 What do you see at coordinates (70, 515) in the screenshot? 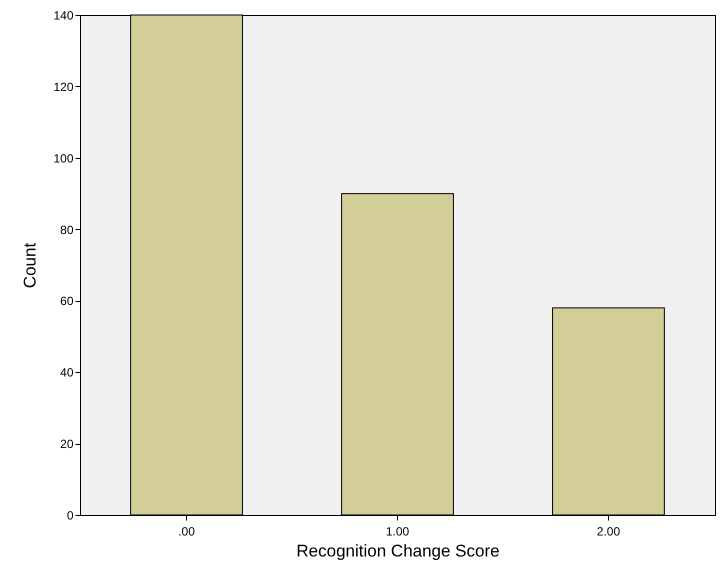
I see `y-tick-label: 0` at bounding box center [70, 515].